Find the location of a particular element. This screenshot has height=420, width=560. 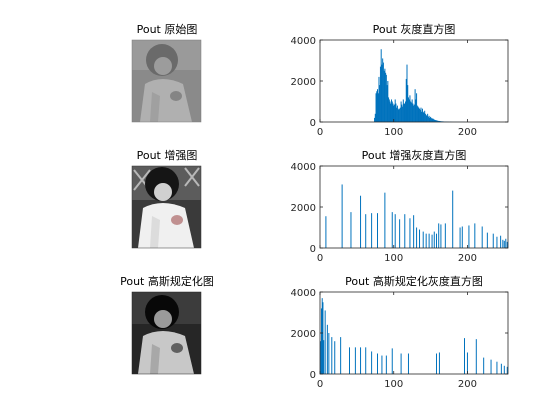

axes-box is located at coordinates (414, 333).